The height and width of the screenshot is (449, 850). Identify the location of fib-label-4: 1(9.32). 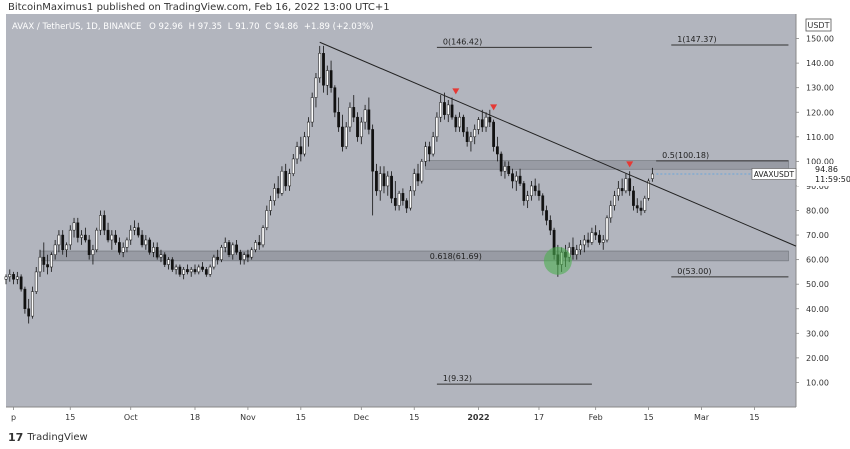
(457, 378).